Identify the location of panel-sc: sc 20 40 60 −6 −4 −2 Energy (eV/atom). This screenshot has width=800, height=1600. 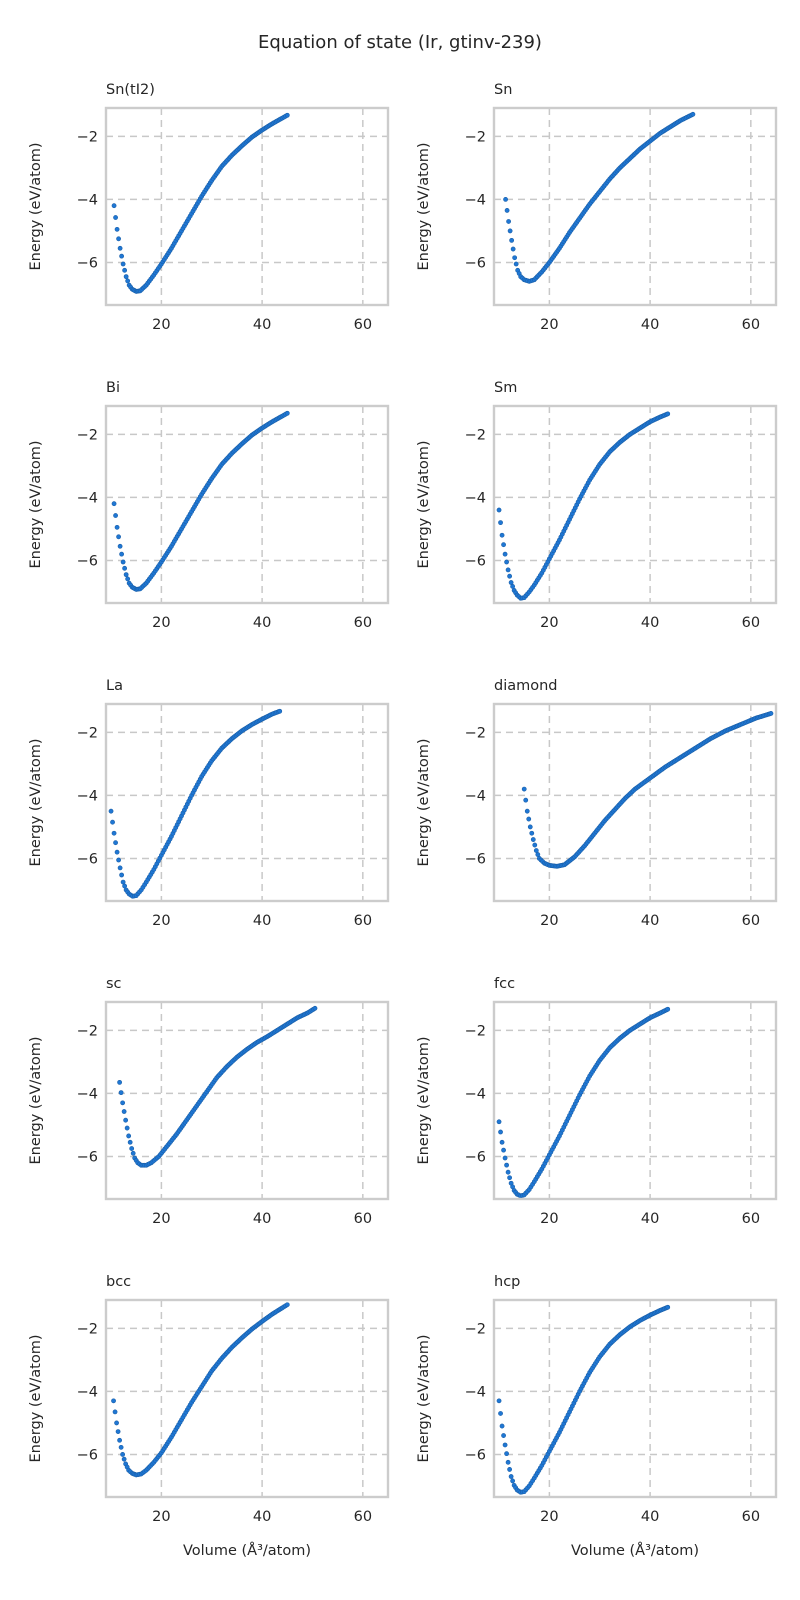
(209, 1101).